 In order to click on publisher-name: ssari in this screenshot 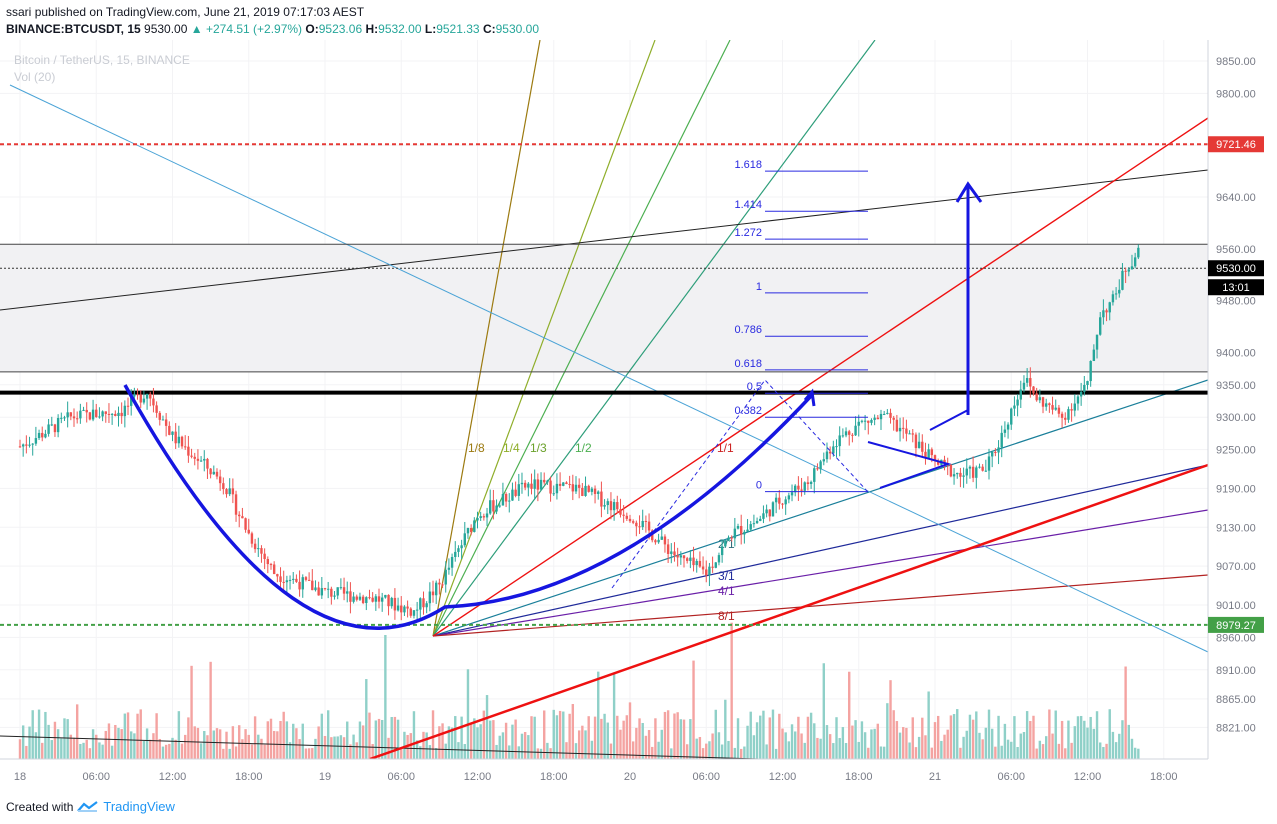, I will do `click(19, 12)`.